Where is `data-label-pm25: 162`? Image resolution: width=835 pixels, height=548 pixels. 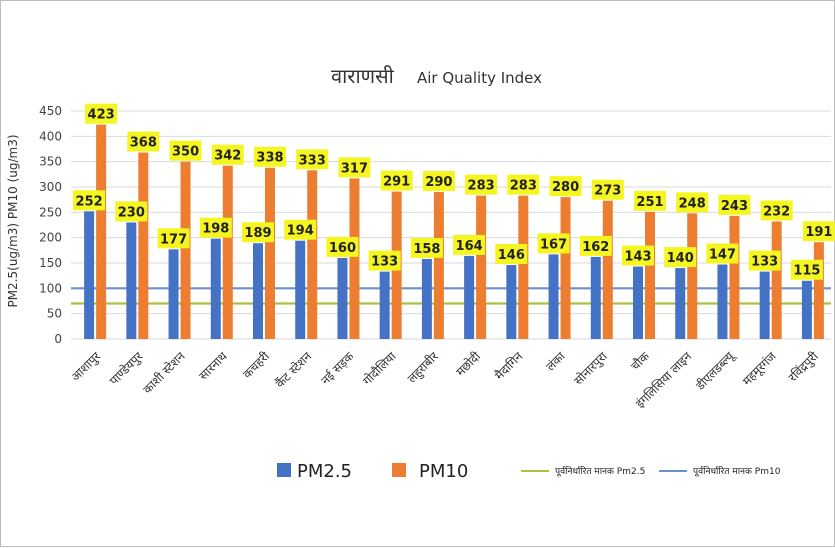
data-label-pm25: 162 is located at coordinates (595, 247).